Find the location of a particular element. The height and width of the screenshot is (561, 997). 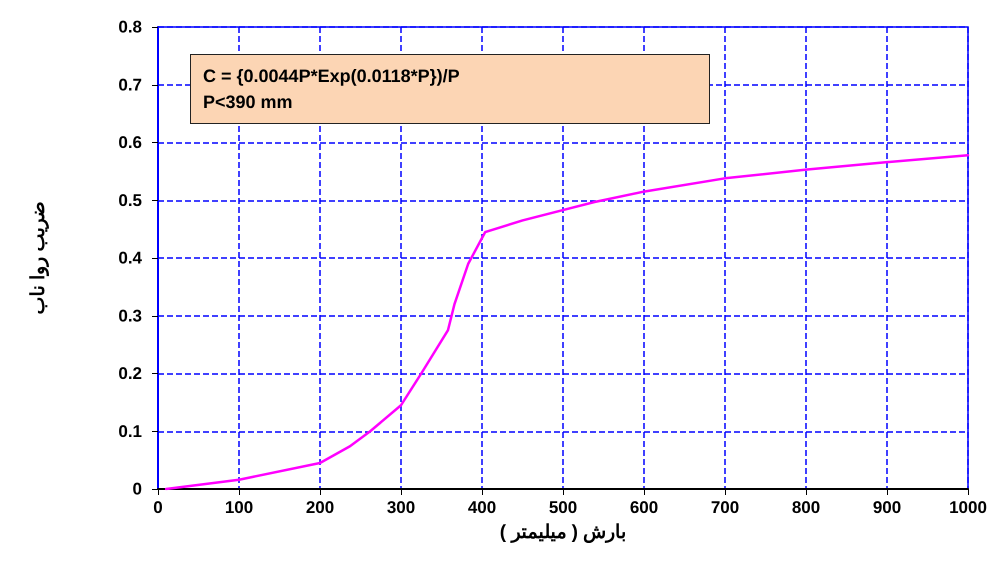

x-tick-label: 0 is located at coordinates (158, 507).